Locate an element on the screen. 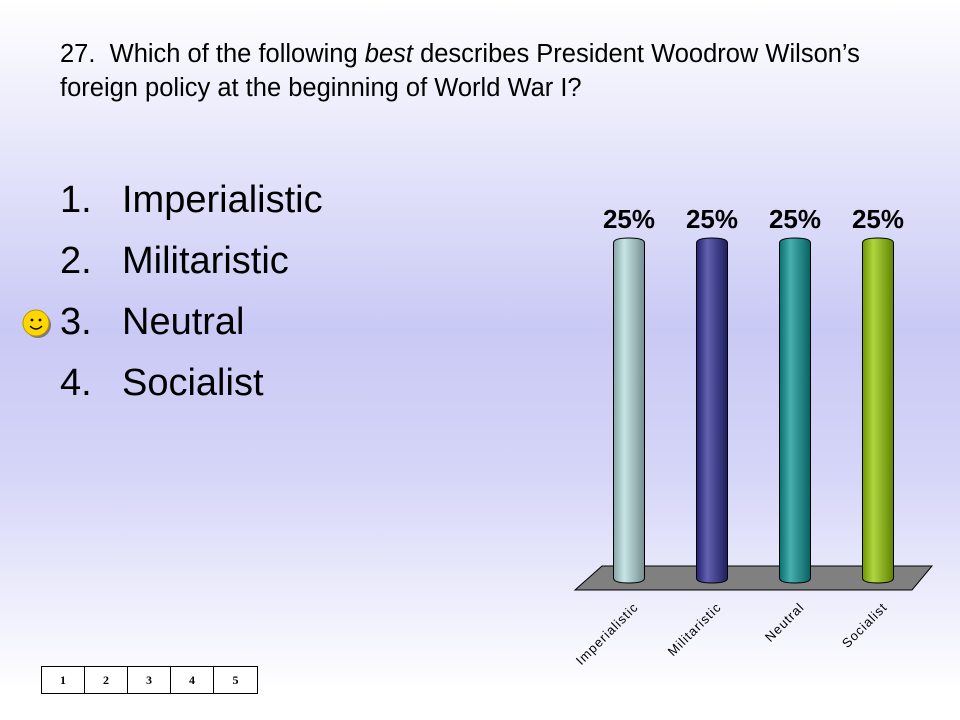 This screenshot has height=720, width=960. pager-cell: 3 is located at coordinates (149, 680).